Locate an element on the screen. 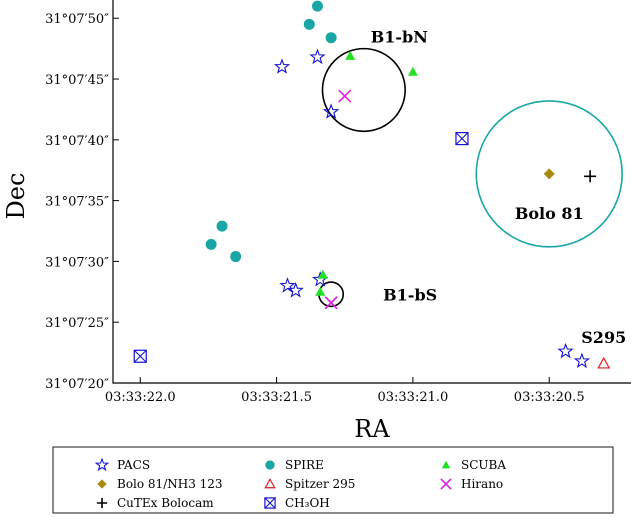 This screenshot has width=631, height=517. legend-marker-cross is located at coordinates (270, 503).